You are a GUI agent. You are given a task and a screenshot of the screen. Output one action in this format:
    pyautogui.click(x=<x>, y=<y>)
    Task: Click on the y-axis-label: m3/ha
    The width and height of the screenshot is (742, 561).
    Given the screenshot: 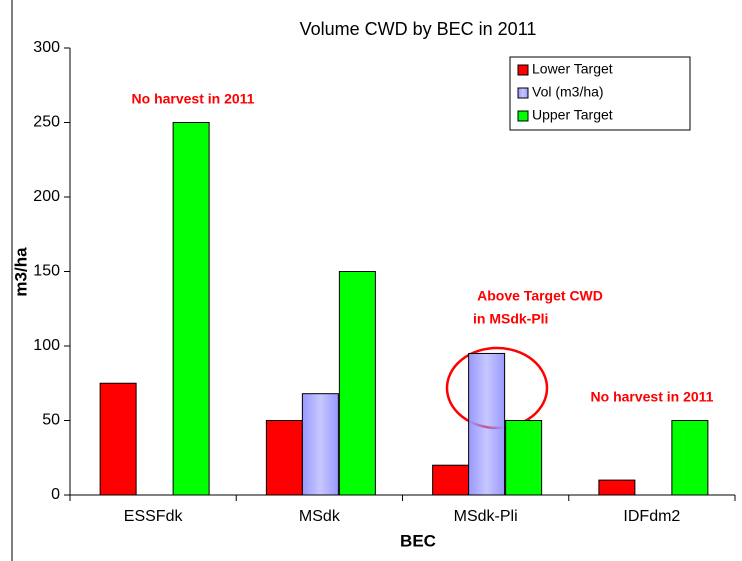 What is the action you would take?
    pyautogui.click(x=20, y=272)
    